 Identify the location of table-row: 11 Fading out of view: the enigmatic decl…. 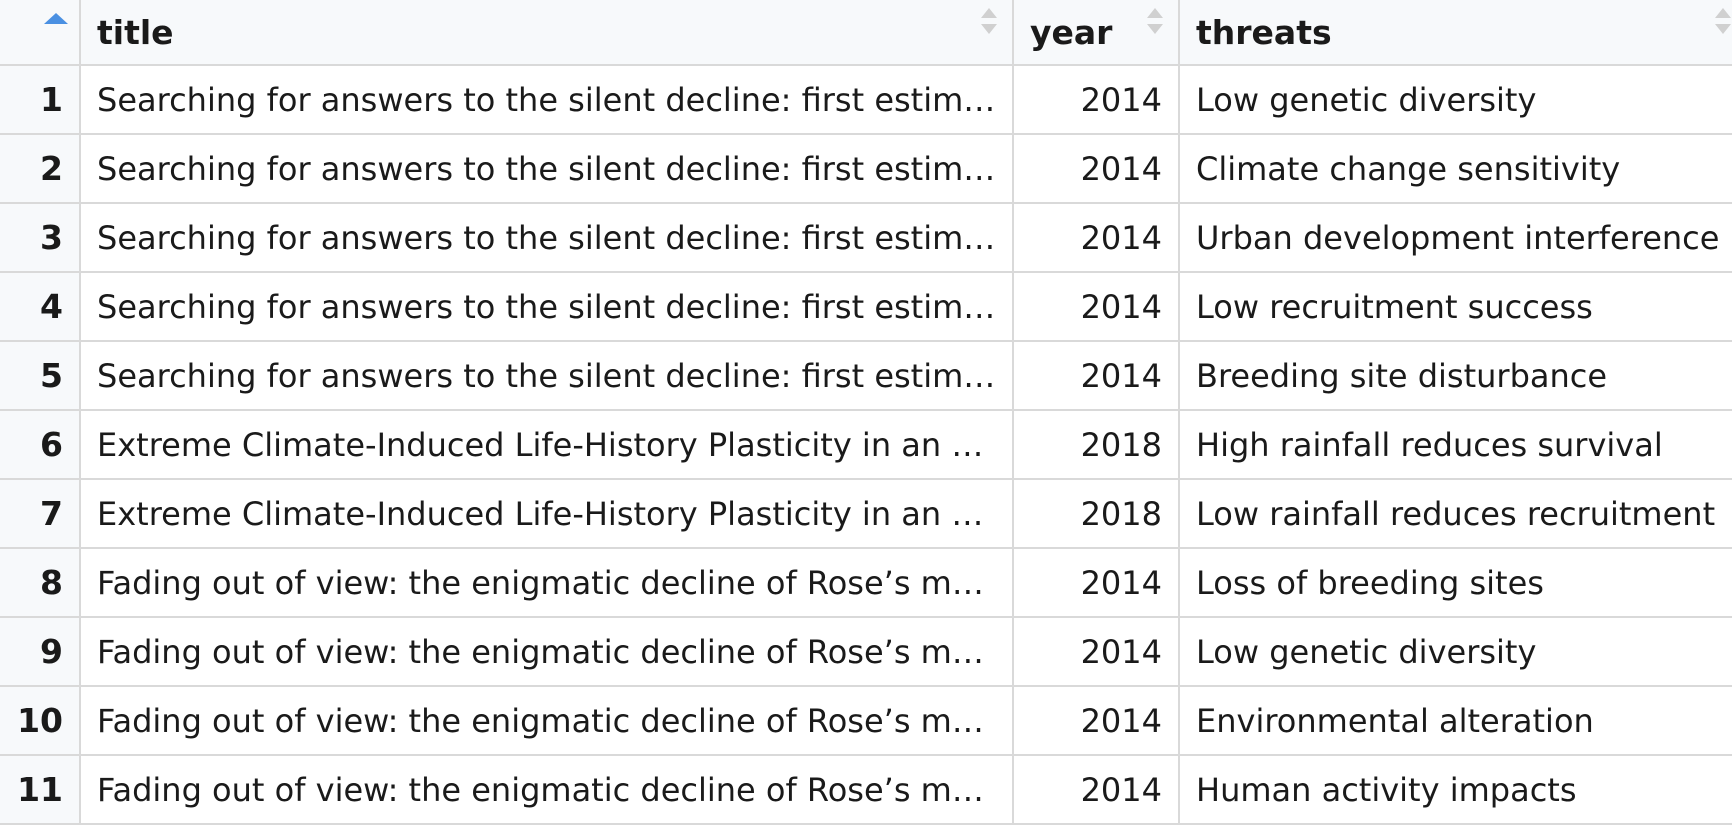
(866, 790).